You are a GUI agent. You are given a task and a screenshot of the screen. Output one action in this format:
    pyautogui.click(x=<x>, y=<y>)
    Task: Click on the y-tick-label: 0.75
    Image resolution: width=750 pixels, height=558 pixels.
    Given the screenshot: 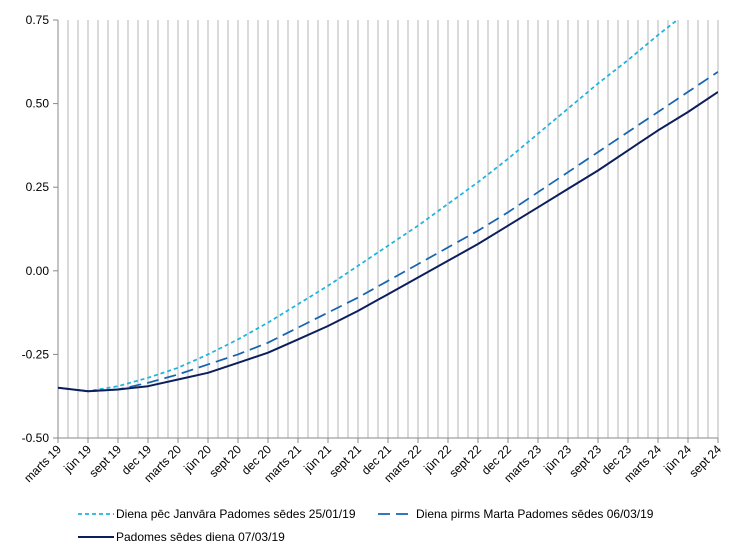 What is the action you would take?
    pyautogui.click(x=38, y=20)
    